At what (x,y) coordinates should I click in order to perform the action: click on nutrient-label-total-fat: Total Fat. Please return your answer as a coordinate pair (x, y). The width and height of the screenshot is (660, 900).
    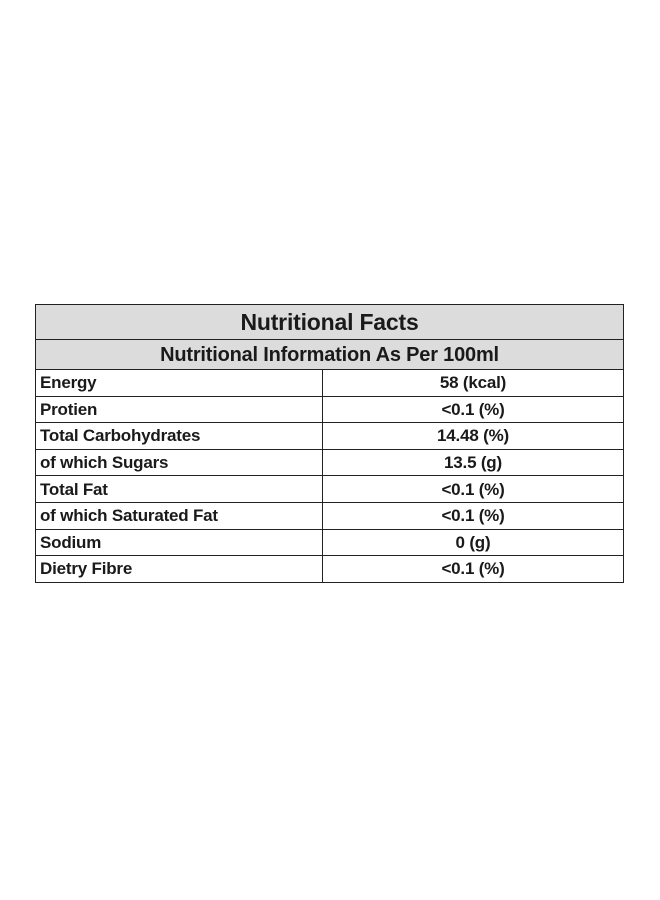
    Looking at the image, I should click on (179, 489).